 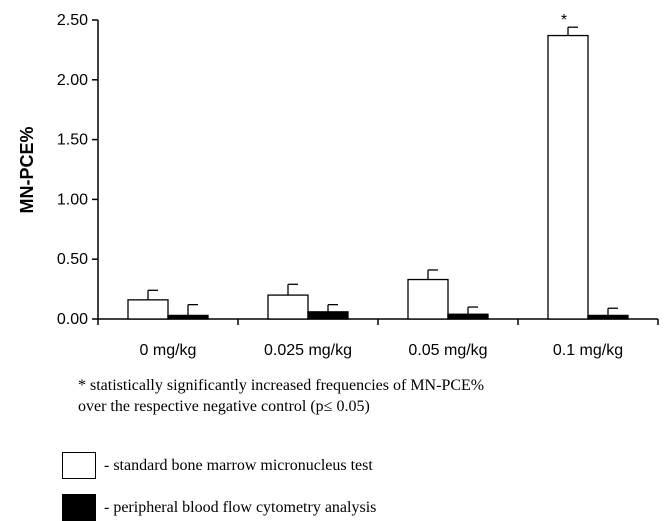 I want to click on y-tick-label: 2.50, so click(x=72, y=20).